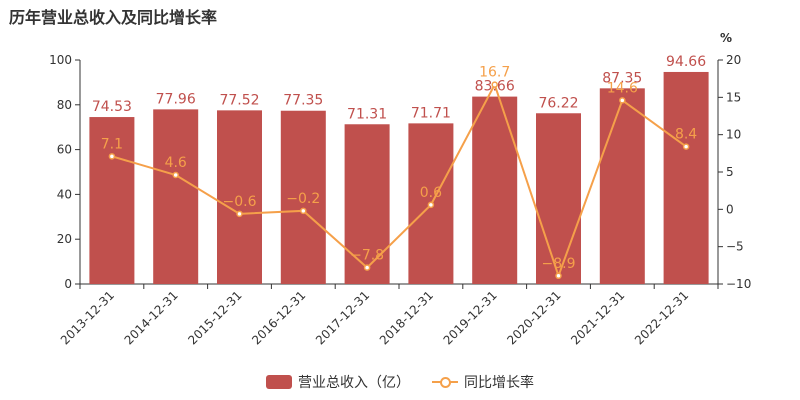  Describe the element at coordinates (112, 144) in the screenshot. I see `growth-value-label: 7.1` at that location.